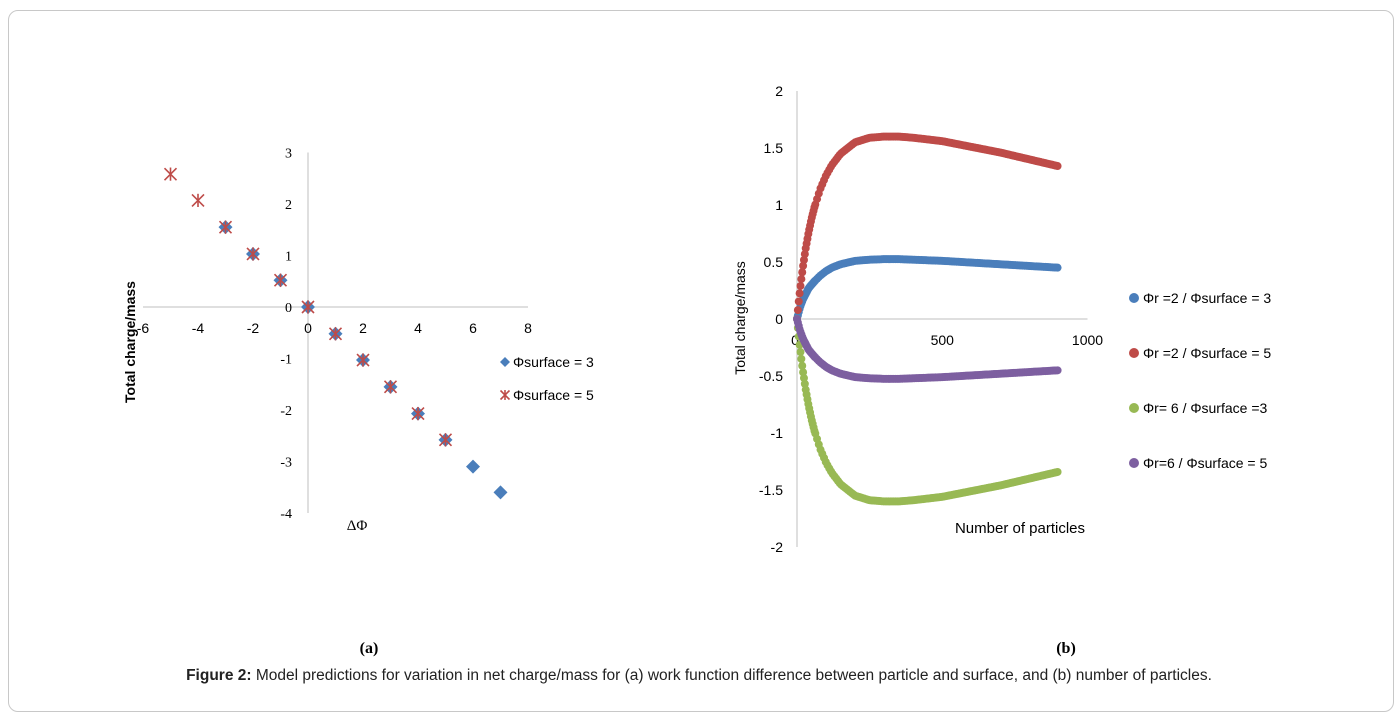  What do you see at coordinates (1066, 648) in the screenshot?
I see `chart-b-panel-label: (b)` at bounding box center [1066, 648].